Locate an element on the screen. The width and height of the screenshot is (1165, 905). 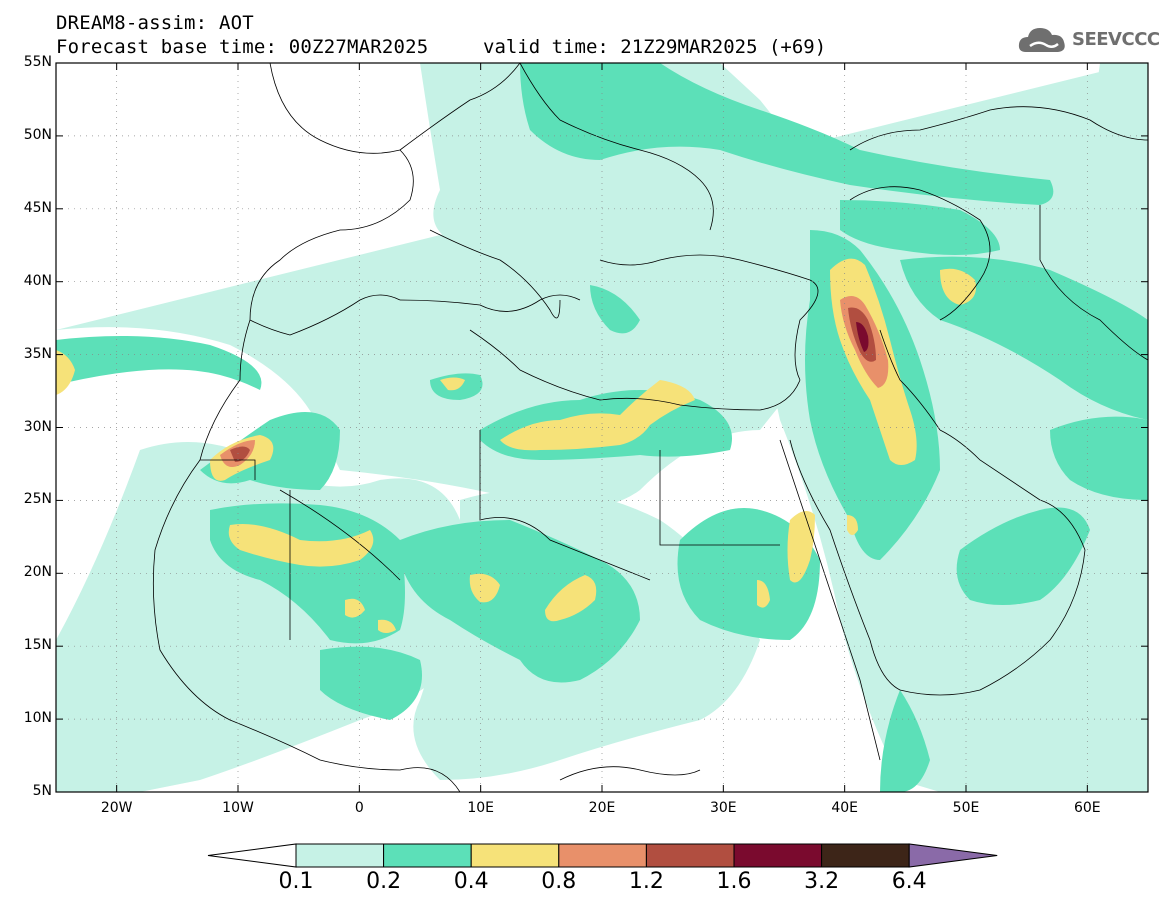
colorbar-label: 0.1 is located at coordinates (296, 881).